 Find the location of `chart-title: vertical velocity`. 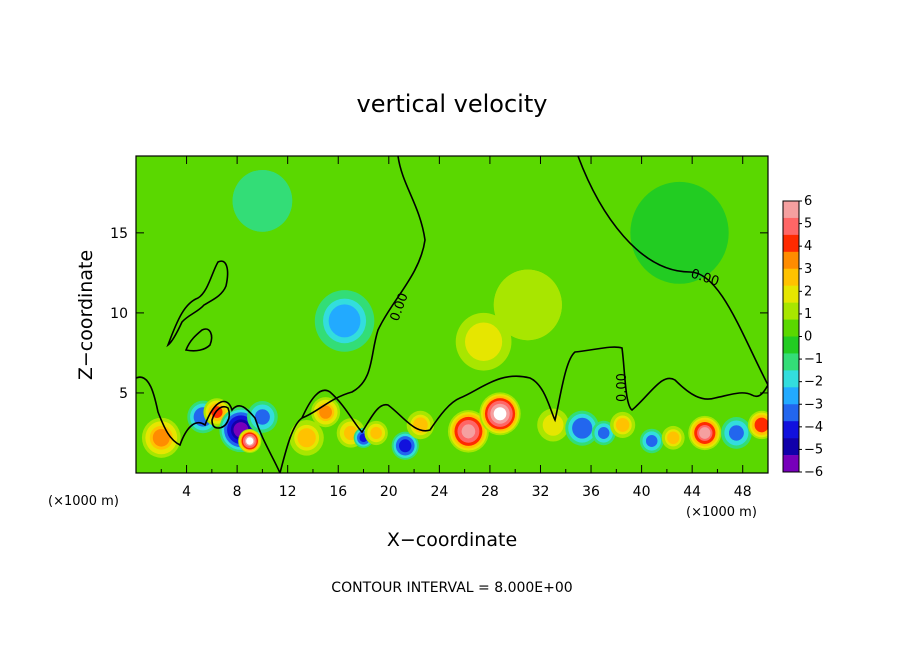

chart-title: vertical velocity is located at coordinates (452, 104).